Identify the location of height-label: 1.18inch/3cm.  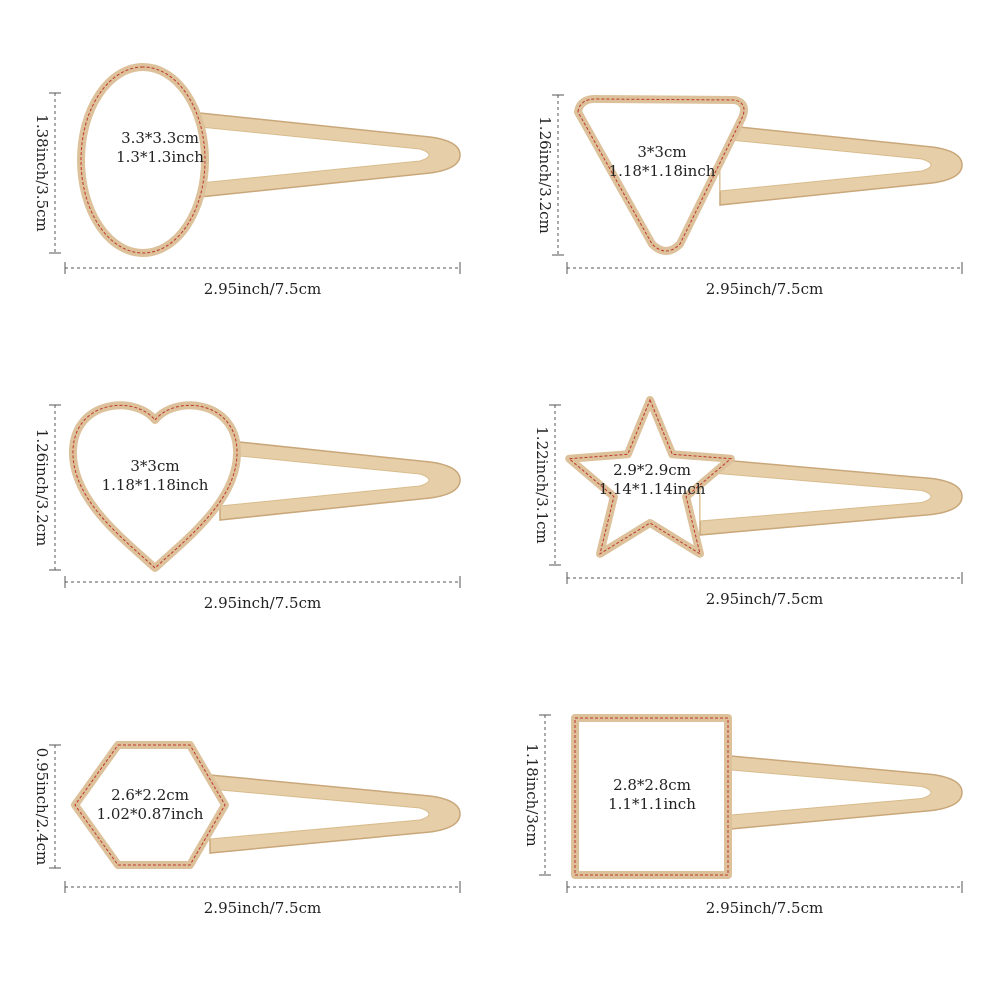
(532, 794).